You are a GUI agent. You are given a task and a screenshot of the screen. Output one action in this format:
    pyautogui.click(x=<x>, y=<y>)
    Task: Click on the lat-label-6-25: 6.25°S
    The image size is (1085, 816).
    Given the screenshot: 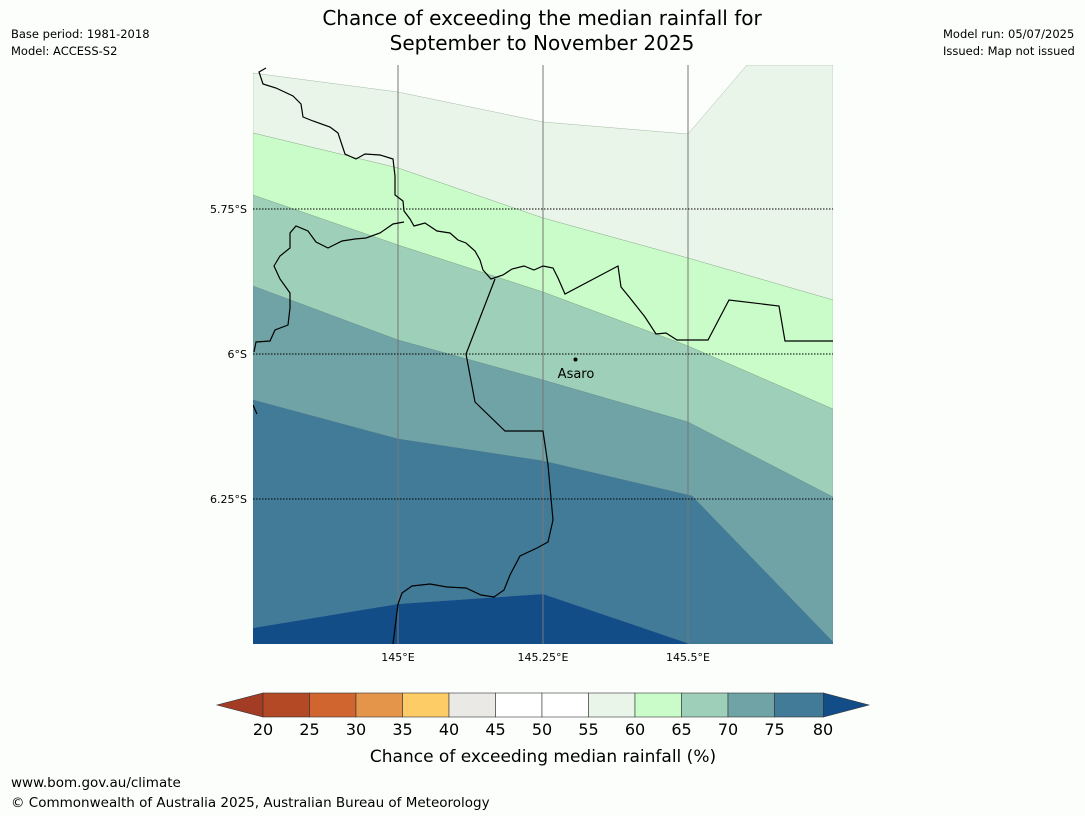 What is the action you would take?
    pyautogui.click(x=228, y=499)
    